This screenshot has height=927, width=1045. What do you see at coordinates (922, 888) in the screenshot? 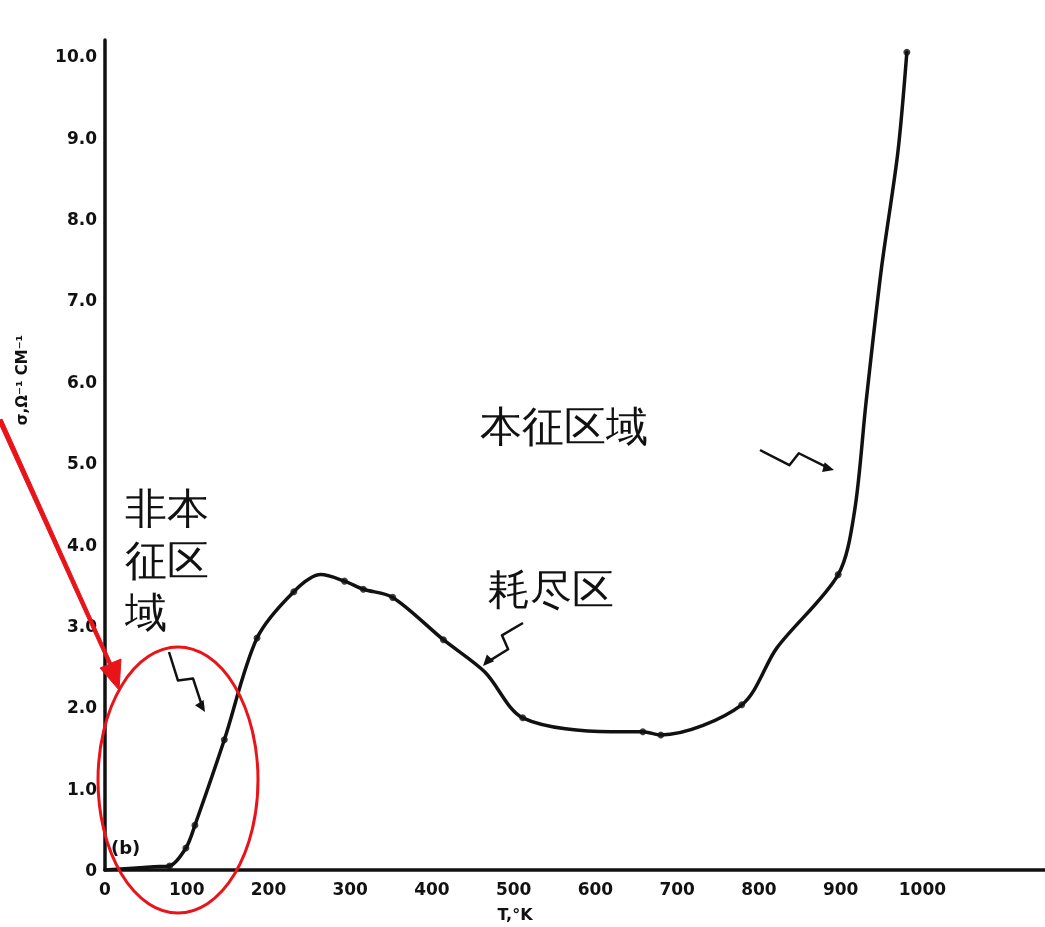
I see `x-tick-label: 1000` at bounding box center [922, 888].